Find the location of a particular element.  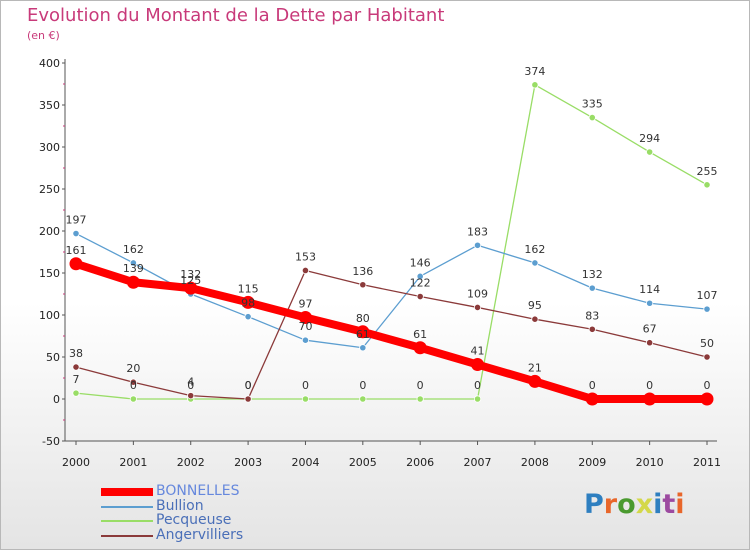

data-label: 125 is located at coordinates (190, 280).